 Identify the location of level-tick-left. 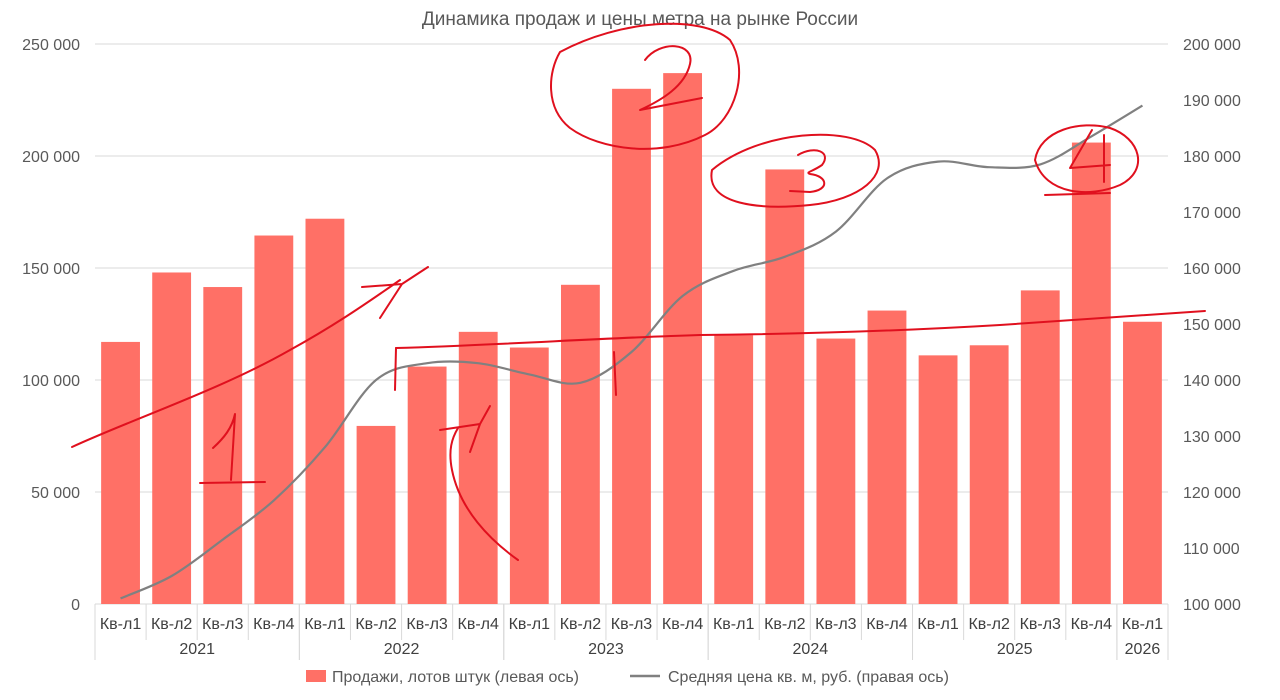
(395, 369).